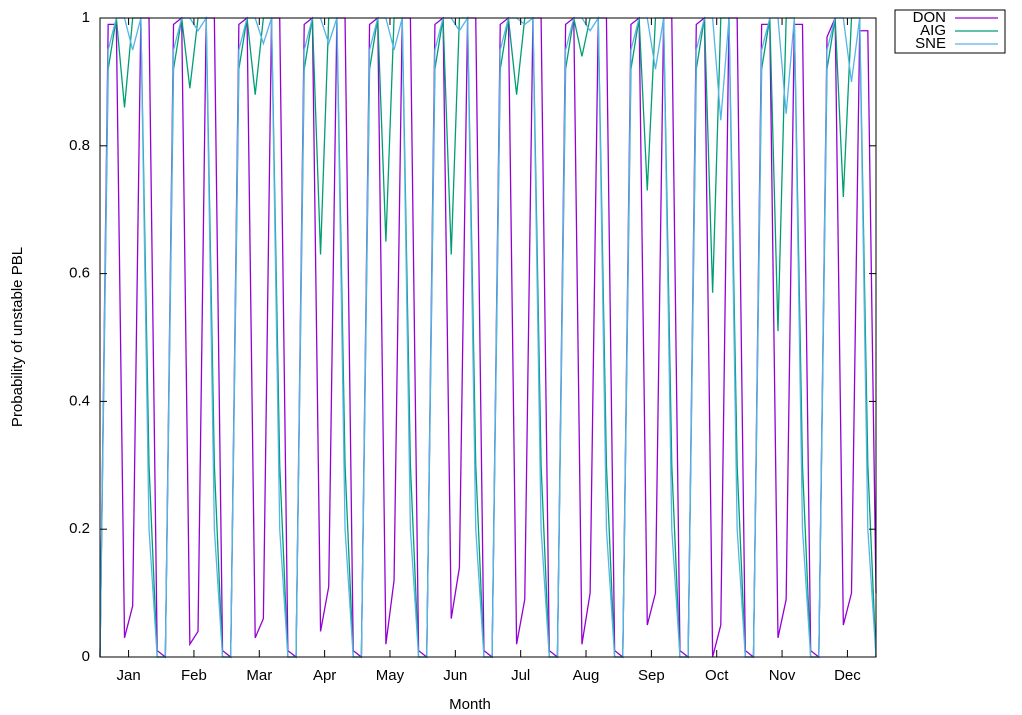 Image resolution: width=1022 pixels, height=715 pixels. I want to click on x-tick-label: Apr, so click(324, 675).